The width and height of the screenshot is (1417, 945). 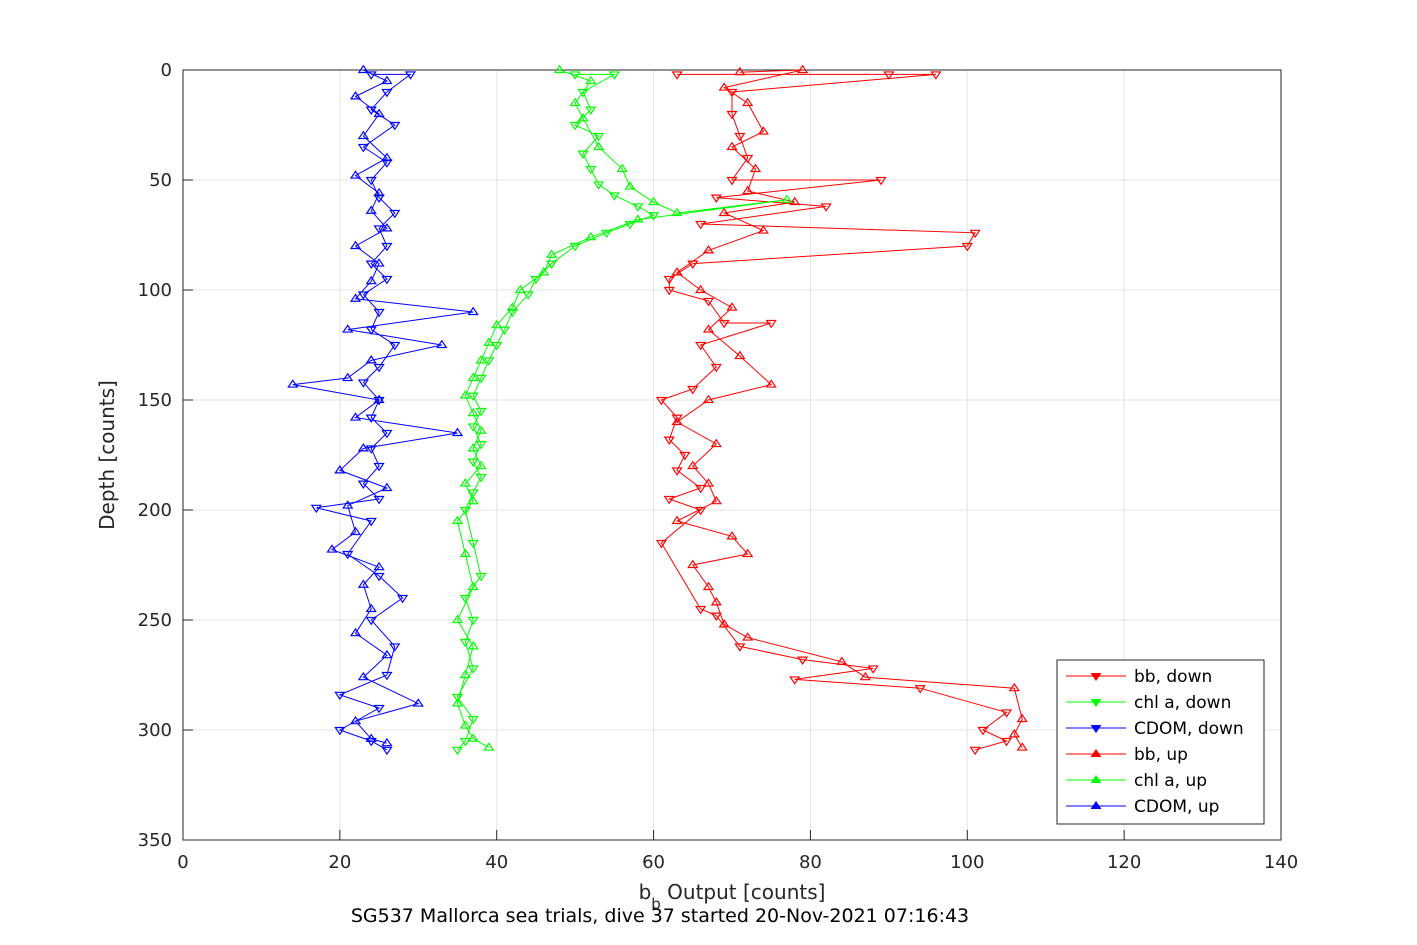 What do you see at coordinates (743, 892) in the screenshot?
I see `x-axis-label-rest: Output [counts]` at bounding box center [743, 892].